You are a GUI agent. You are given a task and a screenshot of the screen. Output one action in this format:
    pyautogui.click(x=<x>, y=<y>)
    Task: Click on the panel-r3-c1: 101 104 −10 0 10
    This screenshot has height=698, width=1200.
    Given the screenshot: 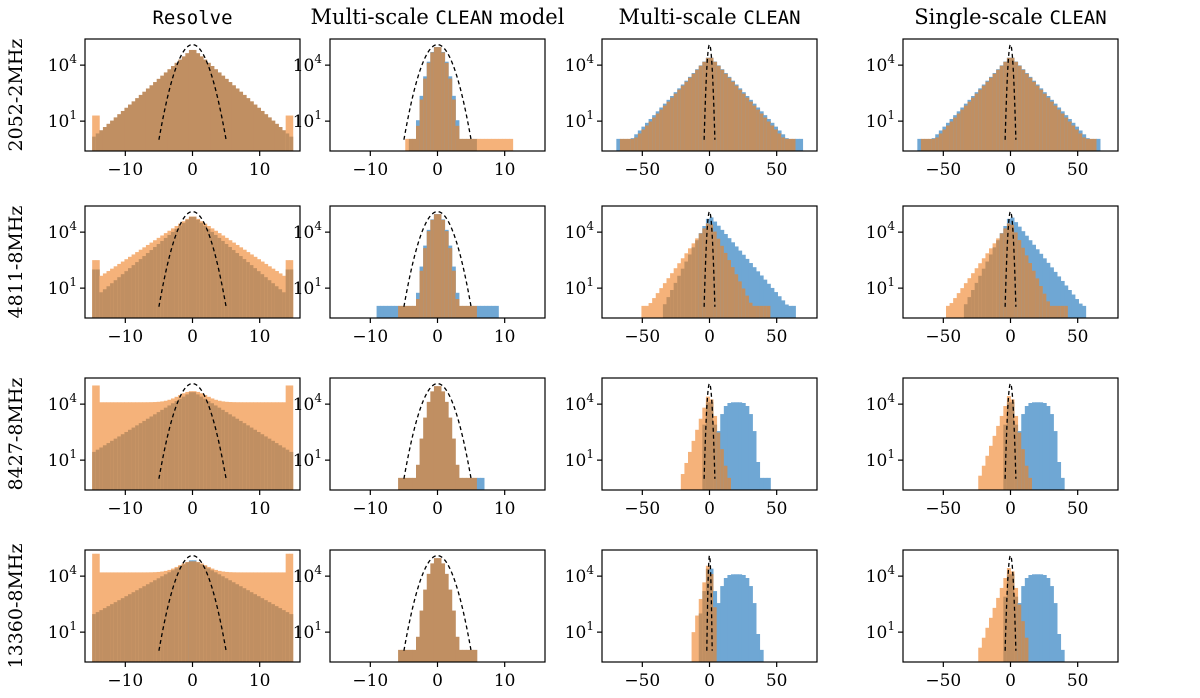 What is the action you would take?
    pyautogui.click(x=419, y=620)
    